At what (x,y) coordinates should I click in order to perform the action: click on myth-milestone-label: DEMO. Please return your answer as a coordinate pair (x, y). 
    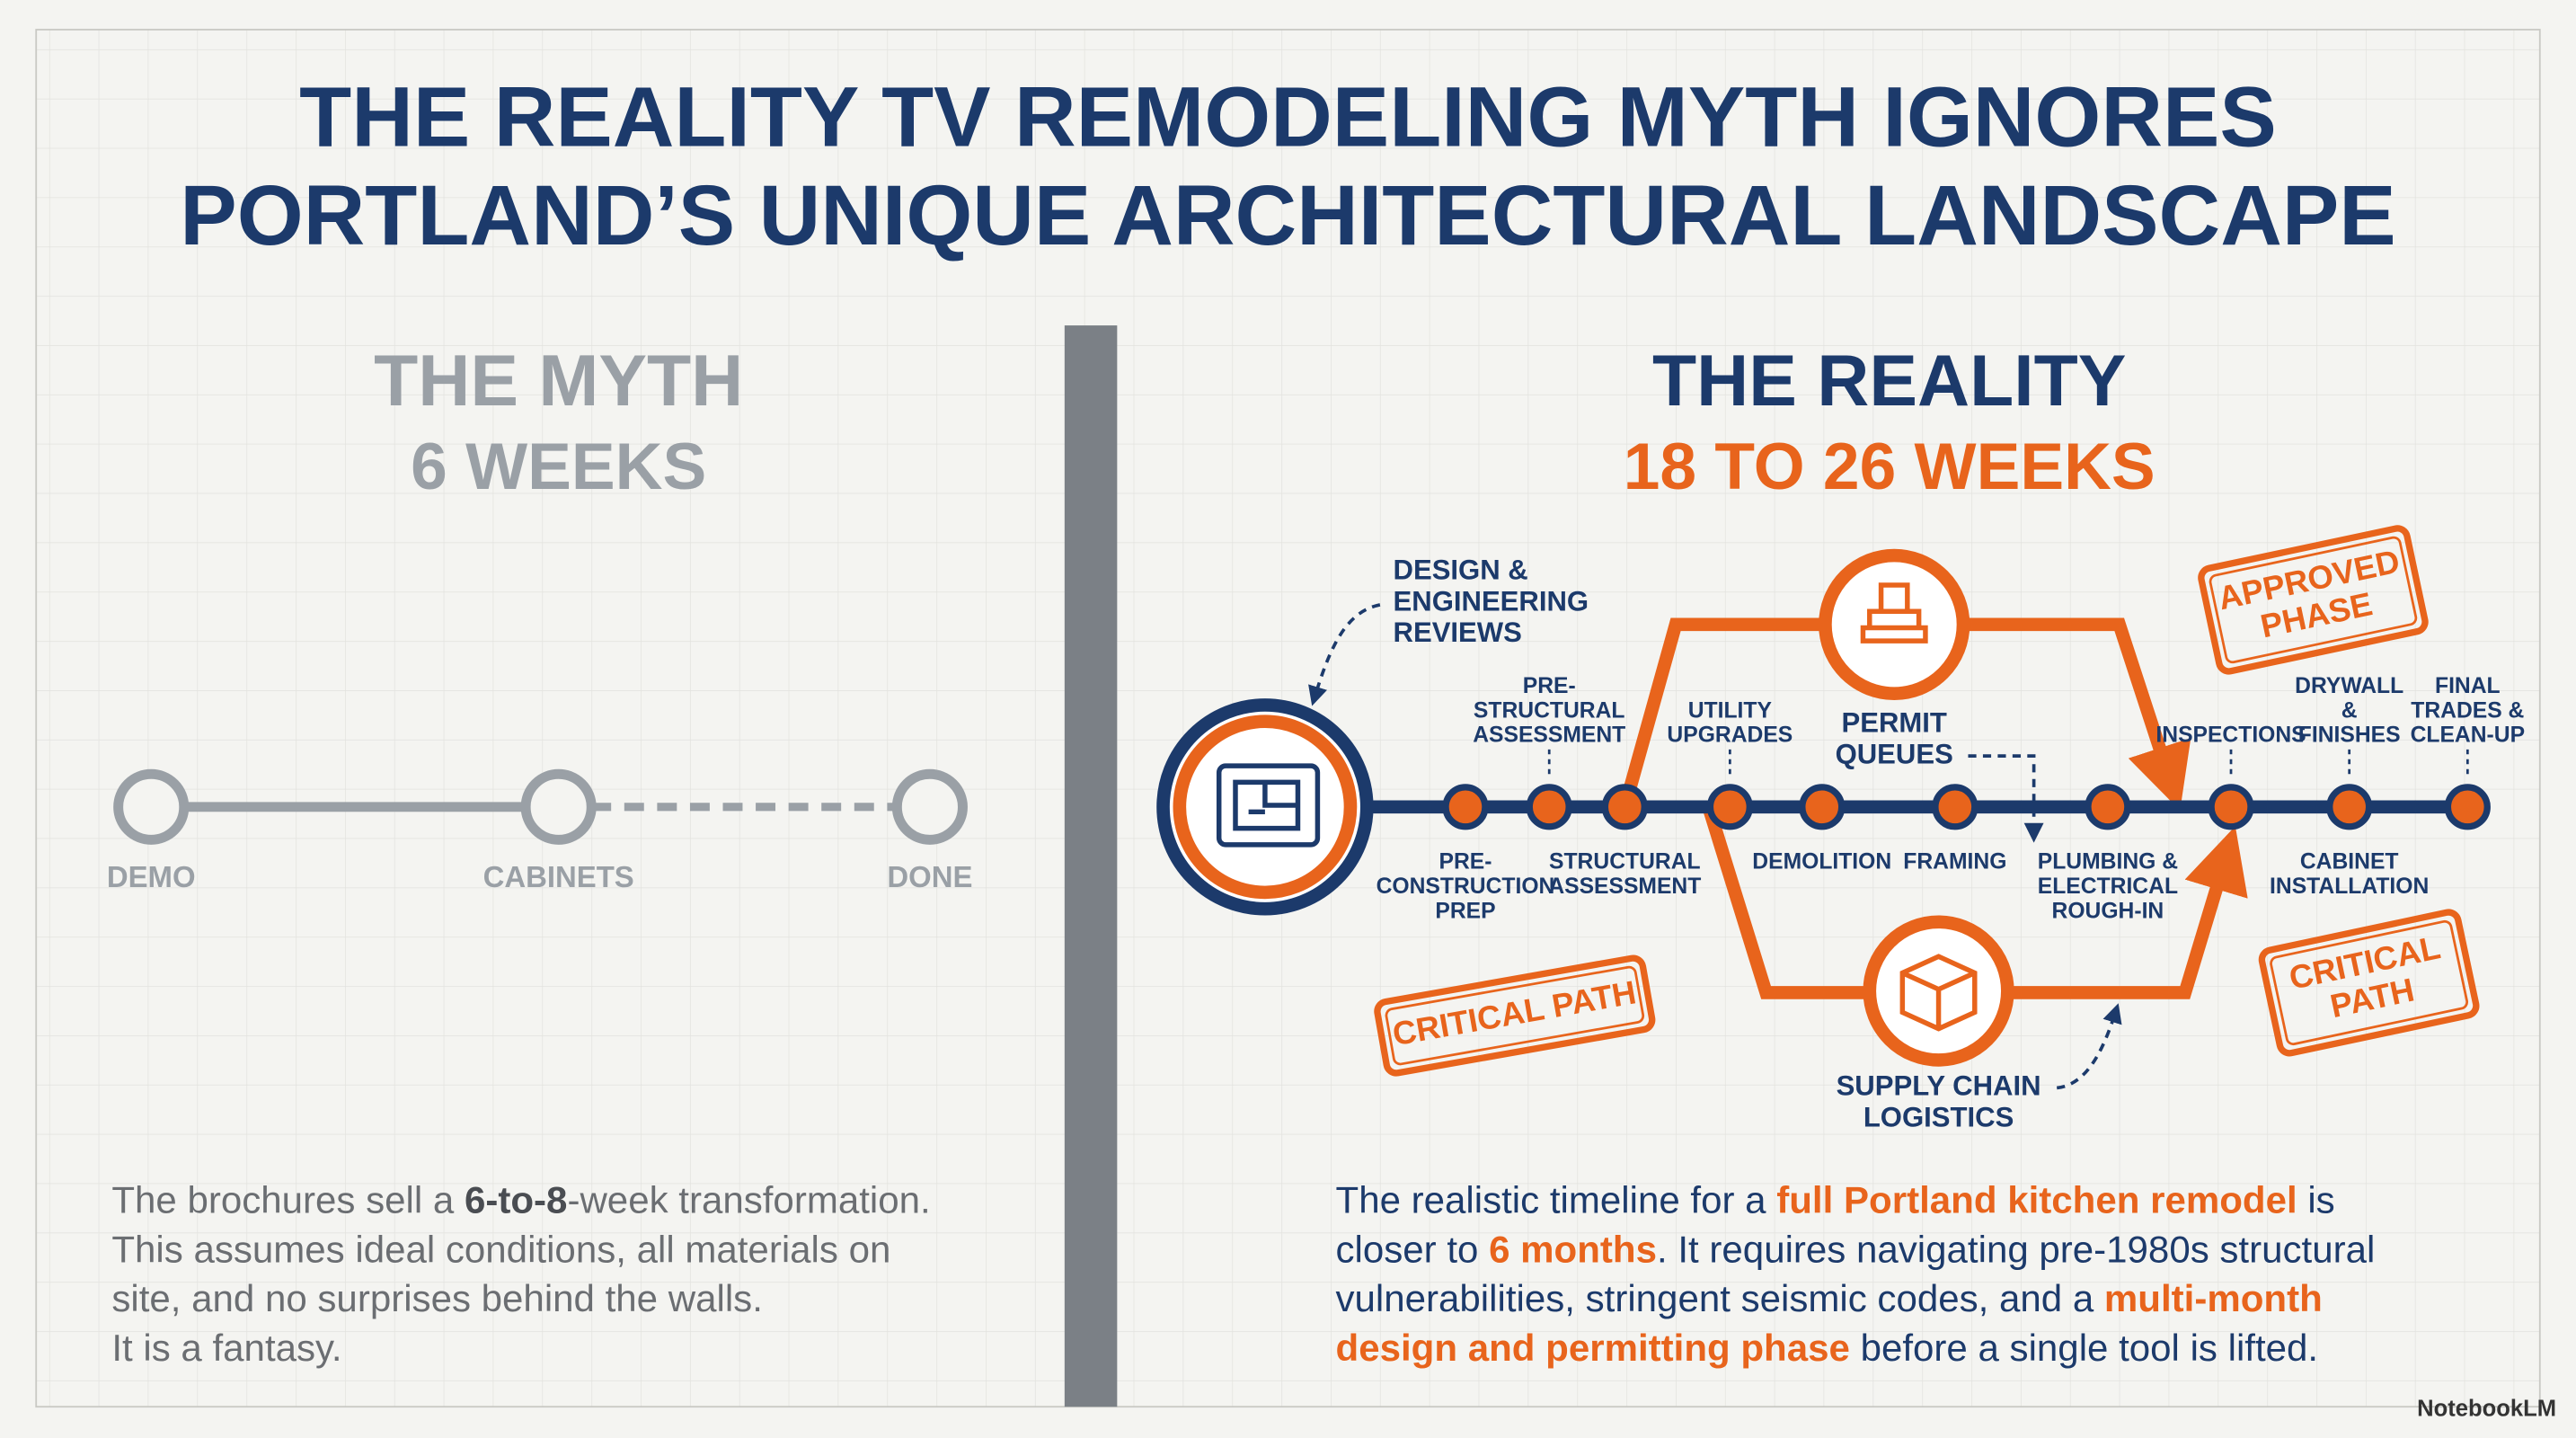
    Looking at the image, I should click on (151, 876).